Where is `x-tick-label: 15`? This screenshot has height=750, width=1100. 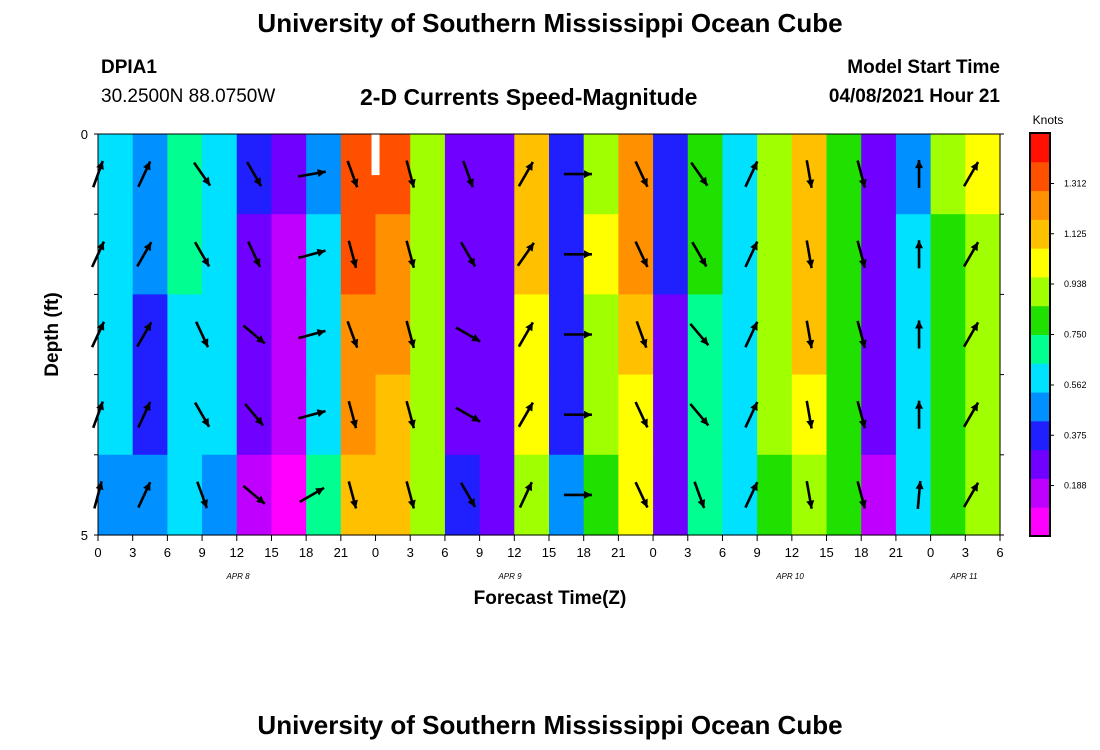
x-tick-label: 15 is located at coordinates (826, 552).